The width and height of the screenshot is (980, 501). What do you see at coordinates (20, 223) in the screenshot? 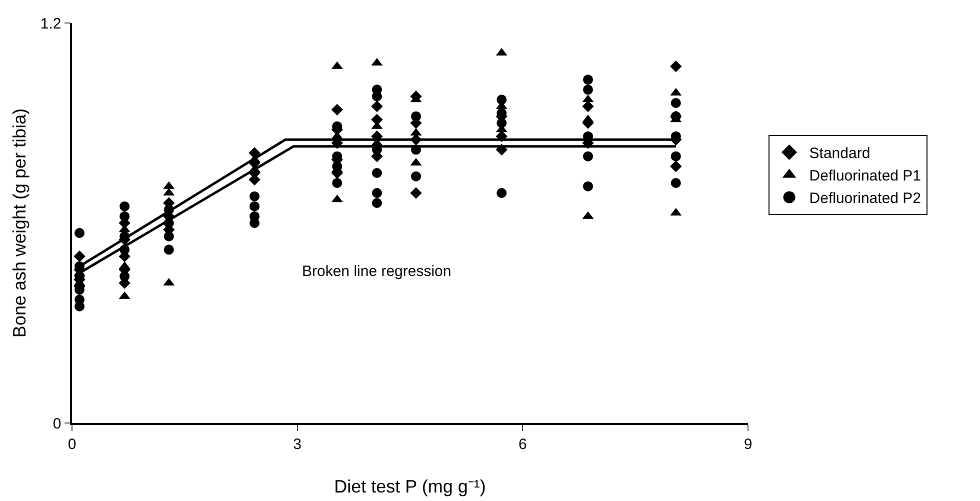
I see `y-axis-title: Bone ash weight (g per tibia)` at bounding box center [20, 223].